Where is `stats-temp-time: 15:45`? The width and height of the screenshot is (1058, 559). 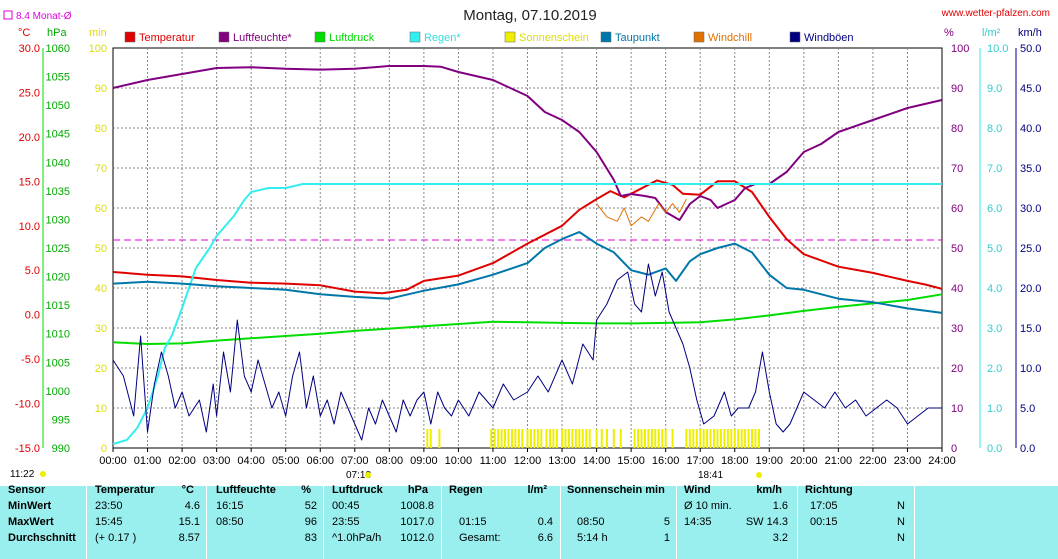
stats-temp-time: 15:45 is located at coordinates (109, 522).